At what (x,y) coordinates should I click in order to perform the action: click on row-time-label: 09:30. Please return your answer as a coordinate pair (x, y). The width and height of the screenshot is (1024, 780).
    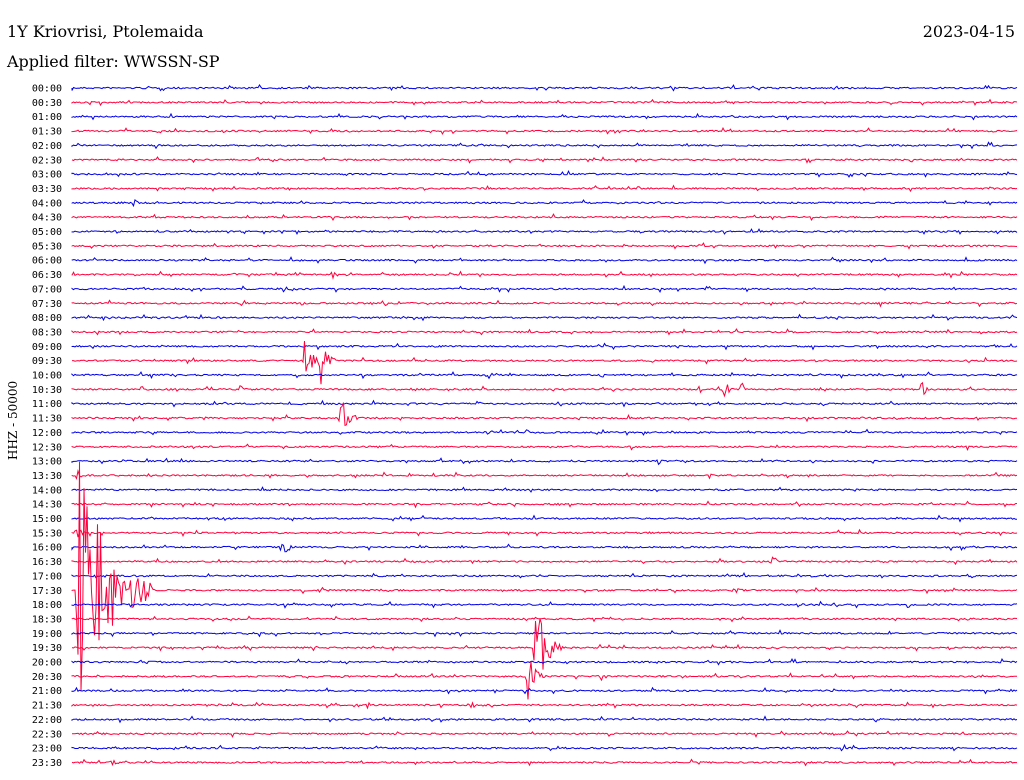
    Looking at the image, I should click on (47, 361).